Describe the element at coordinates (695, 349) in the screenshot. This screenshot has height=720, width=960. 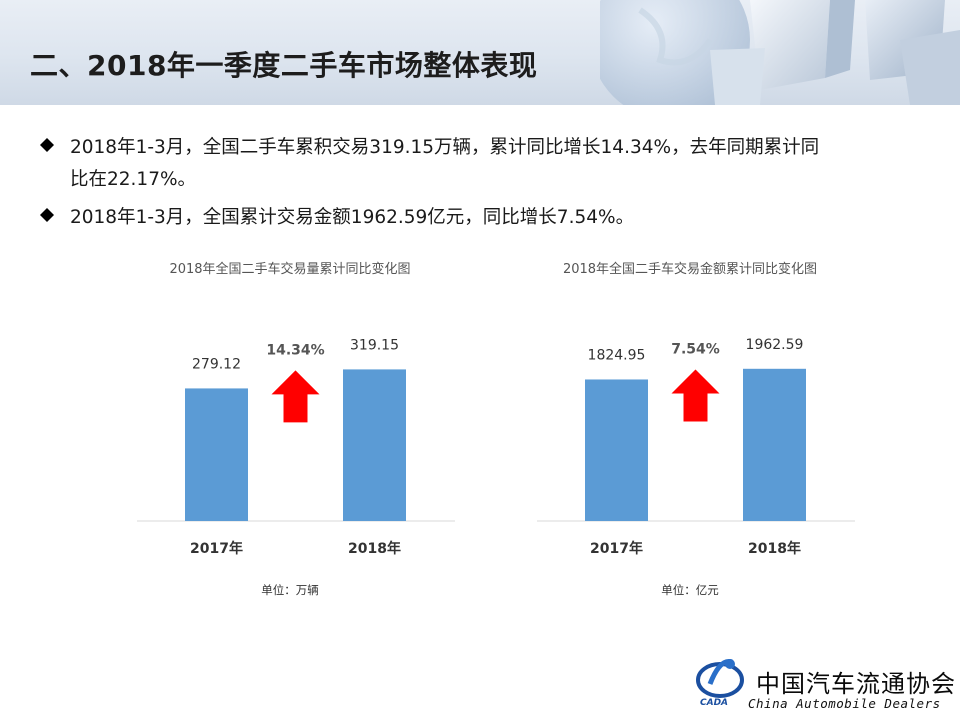
I see `growth-rate-label: 7.54%` at that location.